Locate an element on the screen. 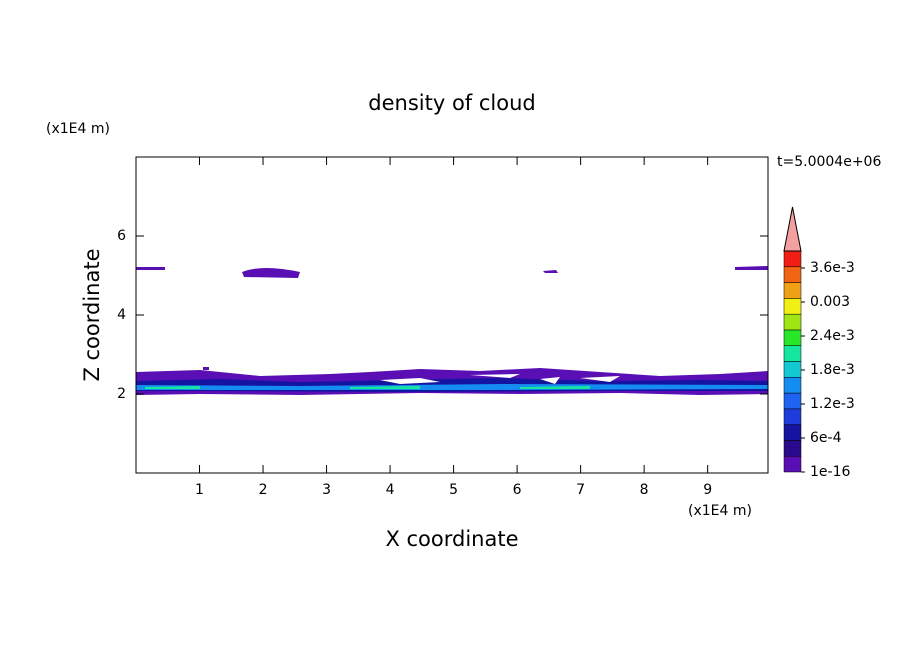  x-tick-label: 5 is located at coordinates (453, 490).